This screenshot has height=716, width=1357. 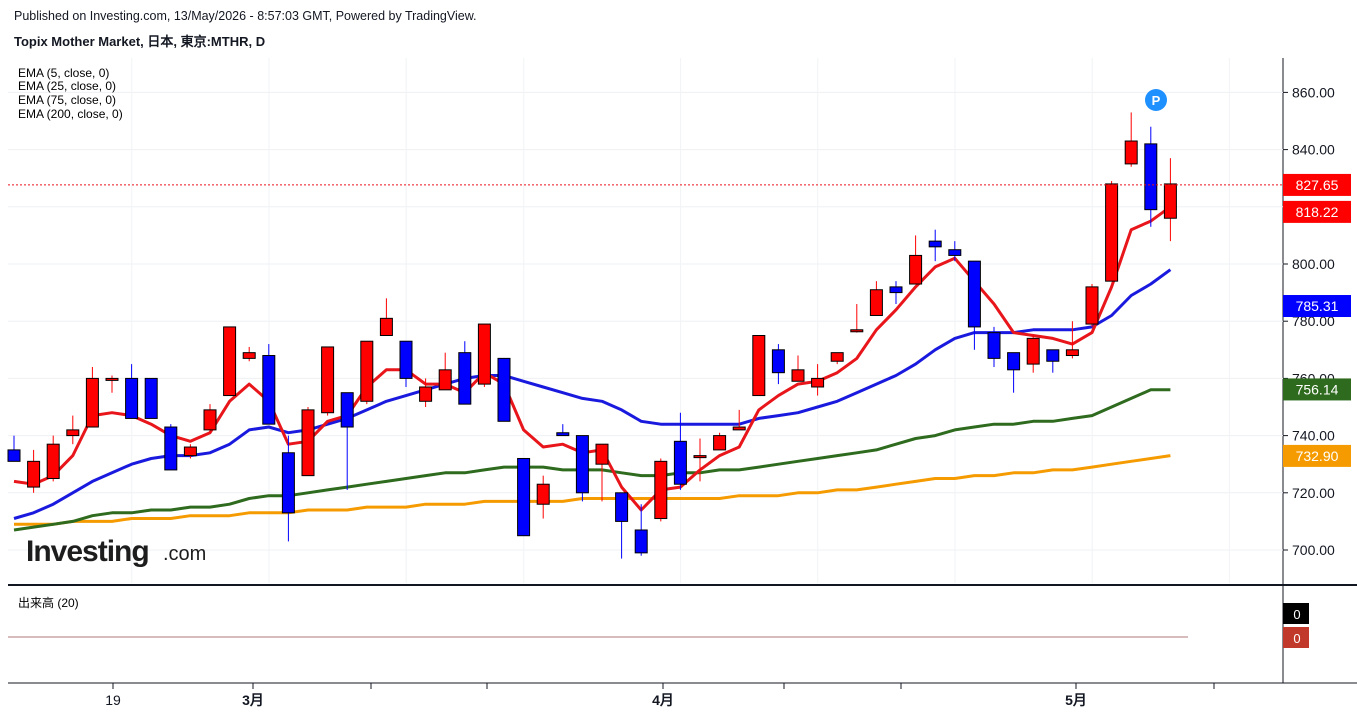 What do you see at coordinates (592, 490) in the screenshot?
I see `ema200-line` at bounding box center [592, 490].